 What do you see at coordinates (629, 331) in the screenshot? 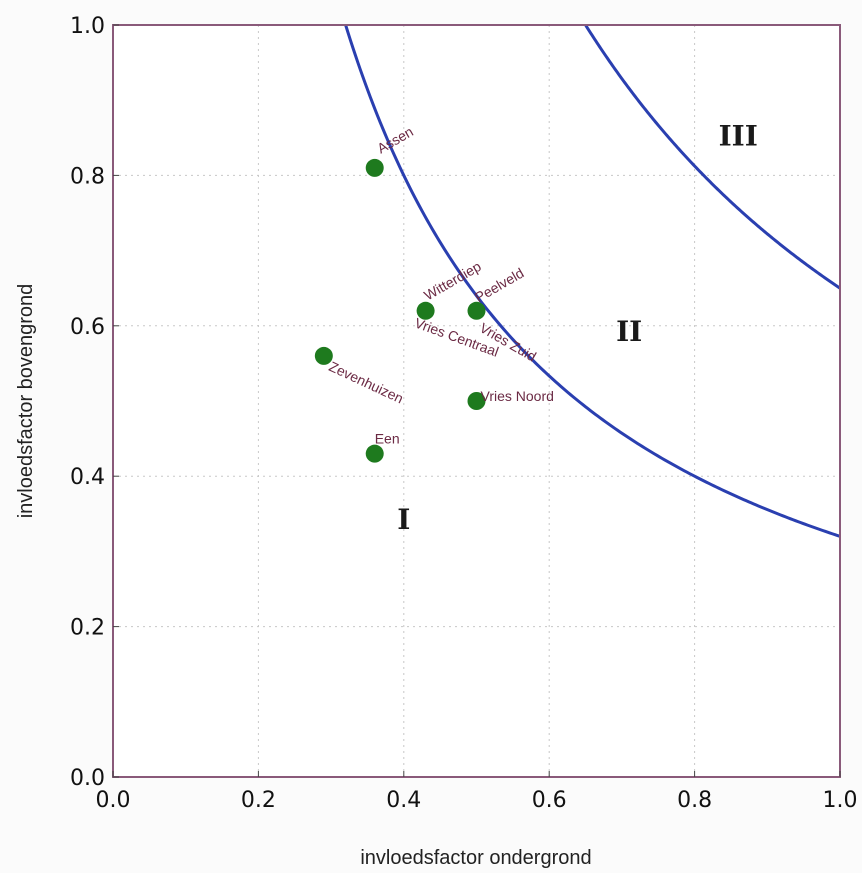
I see `region-label: II` at bounding box center [629, 331].